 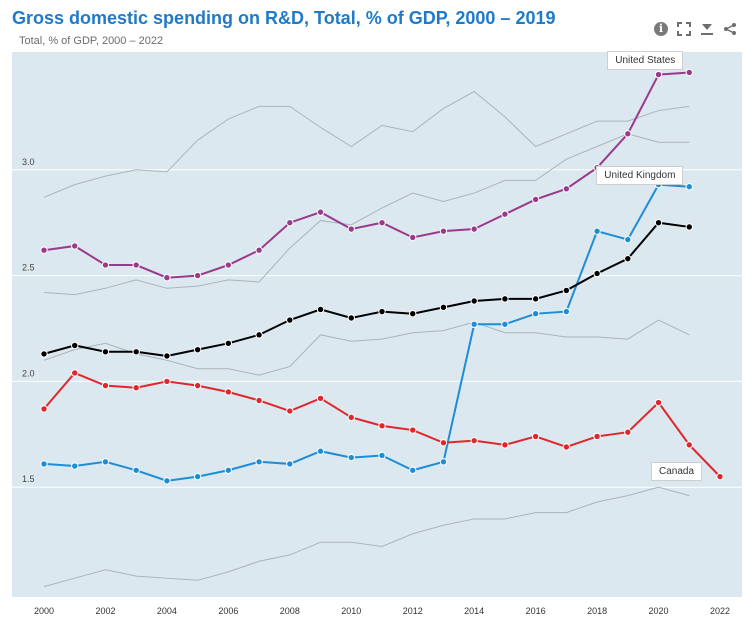 I want to click on x-tick-label: 2018, so click(x=597, y=611).